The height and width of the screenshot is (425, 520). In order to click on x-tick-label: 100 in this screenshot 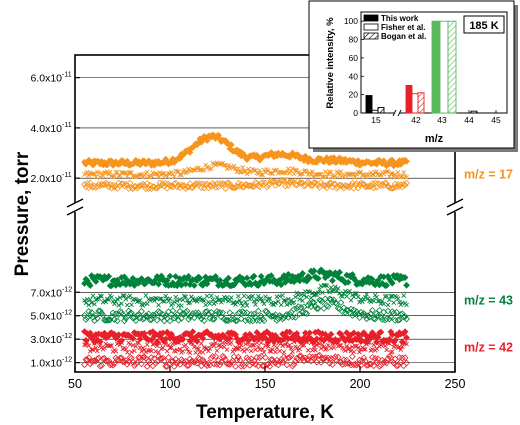, I will do `click(170, 384)`.